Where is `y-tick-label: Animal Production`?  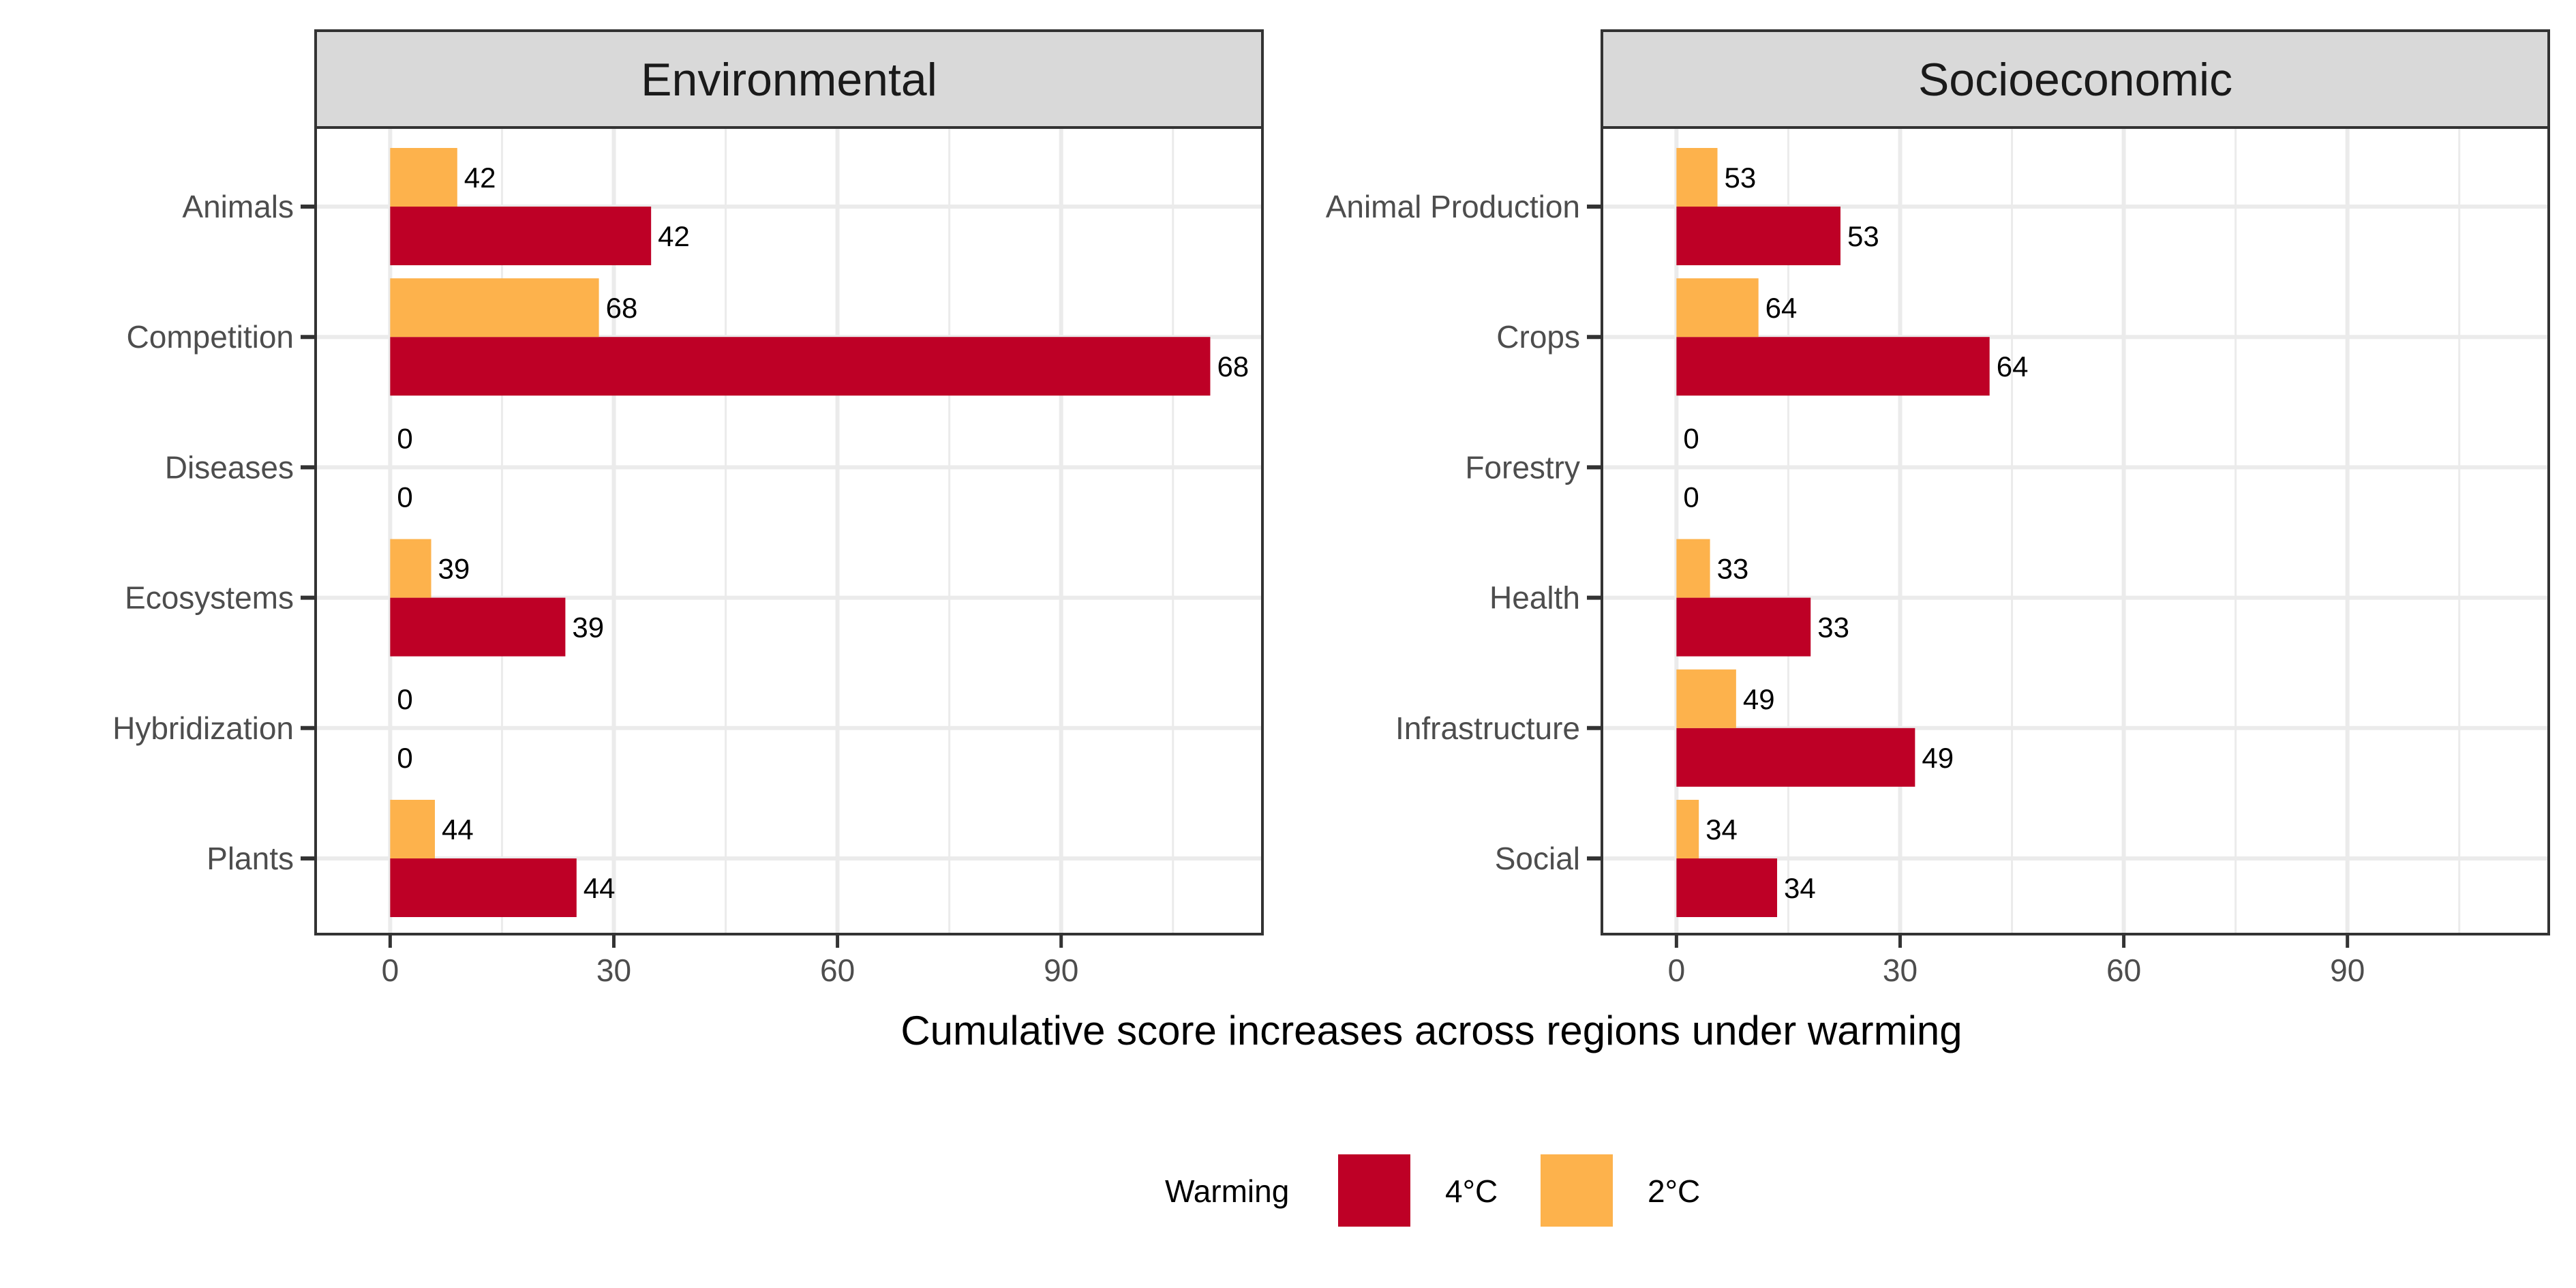 y-tick-label: Animal Production is located at coordinates (1453, 206).